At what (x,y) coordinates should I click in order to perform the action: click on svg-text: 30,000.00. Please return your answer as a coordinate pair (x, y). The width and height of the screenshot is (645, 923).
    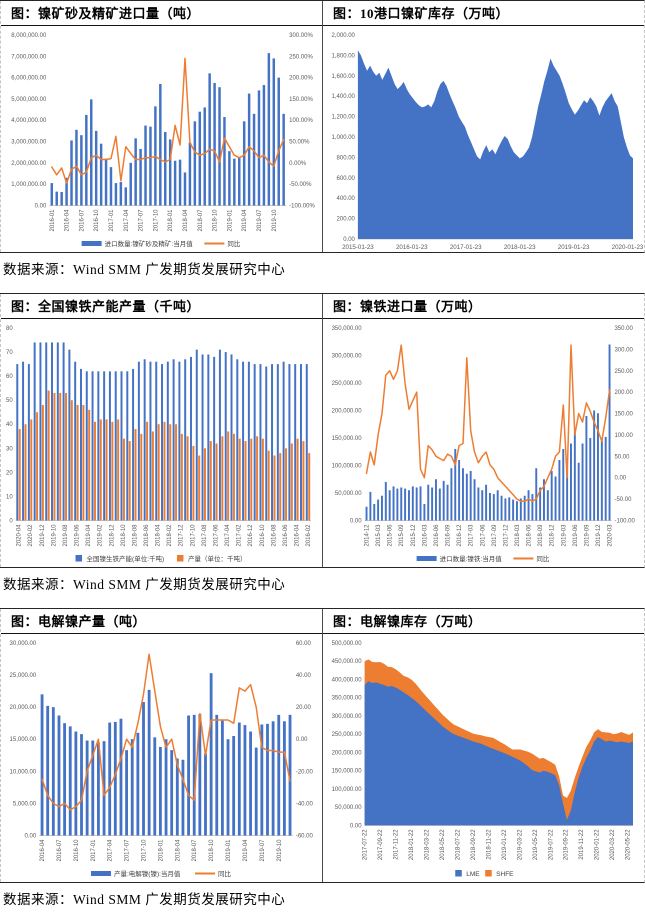
    Looking at the image, I should click on (23, 644).